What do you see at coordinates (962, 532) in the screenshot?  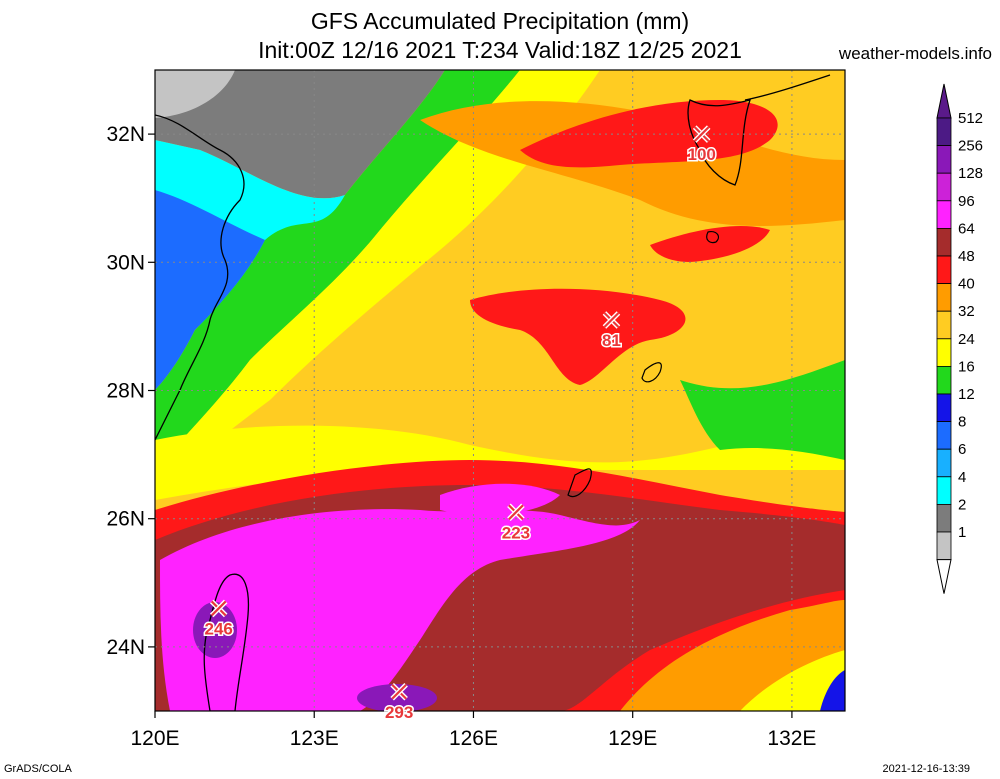 I see `colorbar-label: 1` at bounding box center [962, 532].